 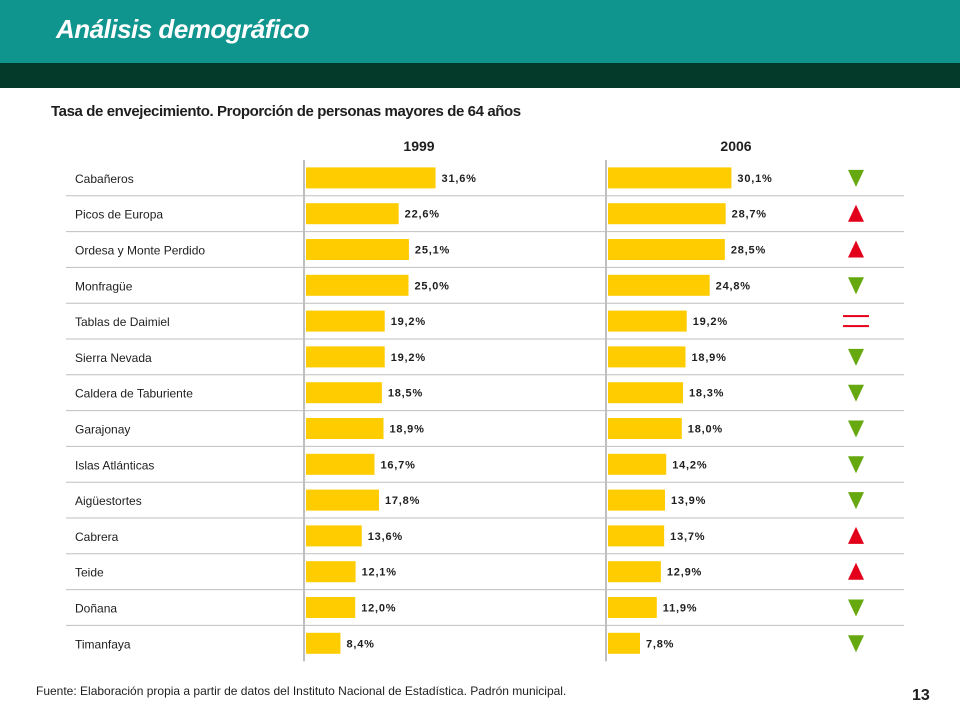 What do you see at coordinates (360, 644) in the screenshot?
I see `data-label-1999: 8,4%` at bounding box center [360, 644].